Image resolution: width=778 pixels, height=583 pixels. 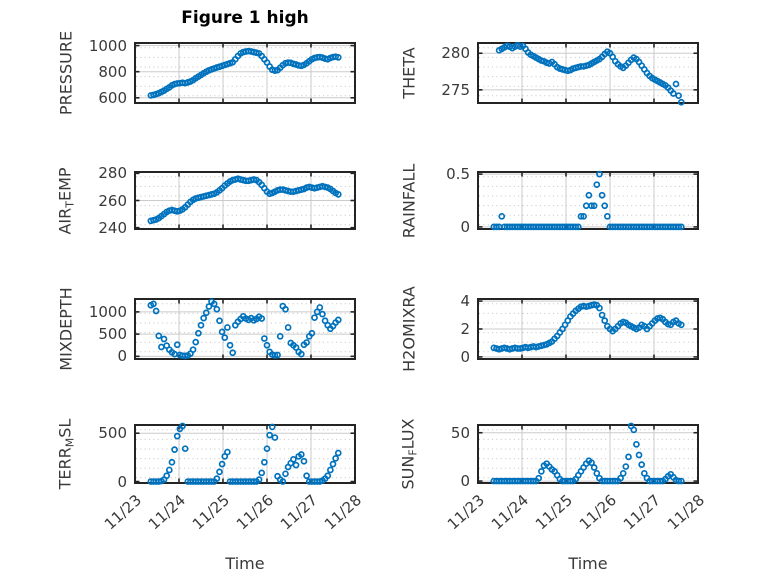 I want to click on y-tick-label-terr-msl: 0, so click(x=122, y=481).